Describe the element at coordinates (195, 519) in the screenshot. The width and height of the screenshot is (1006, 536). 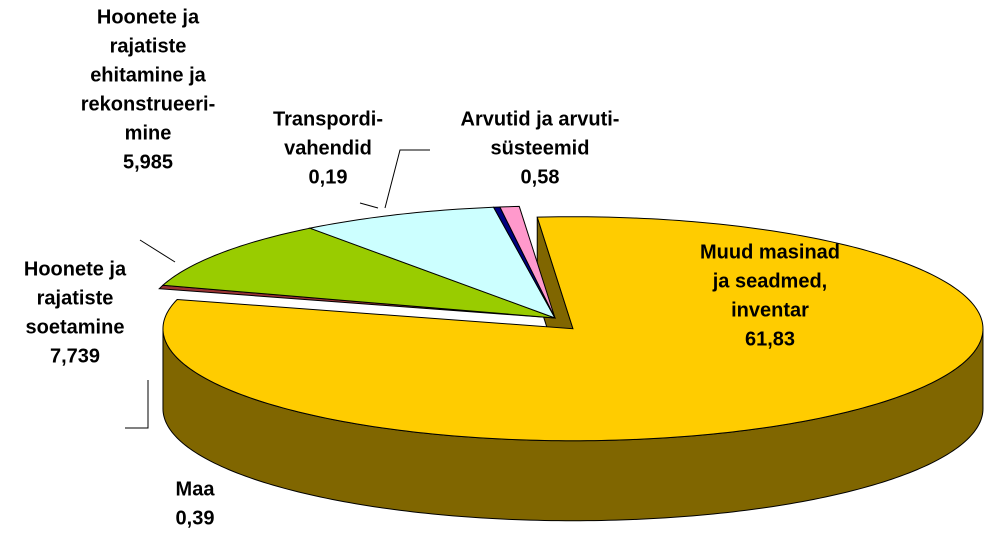
I see `value-label: 0,39` at that location.